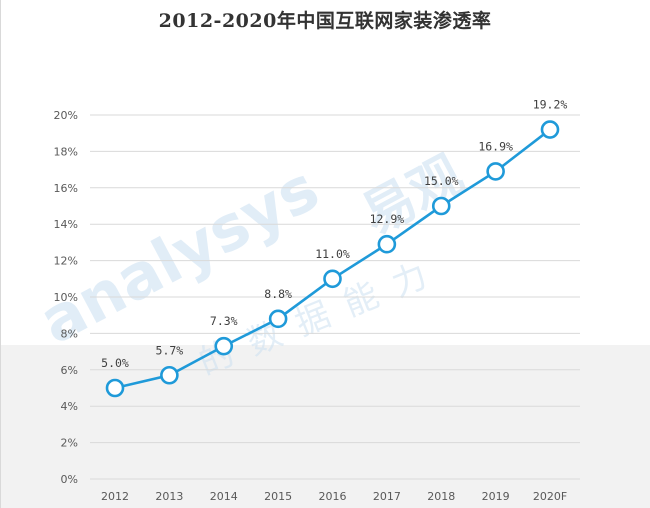  What do you see at coordinates (169, 496) in the screenshot?
I see `x-tick-label: 2013` at bounding box center [169, 496].